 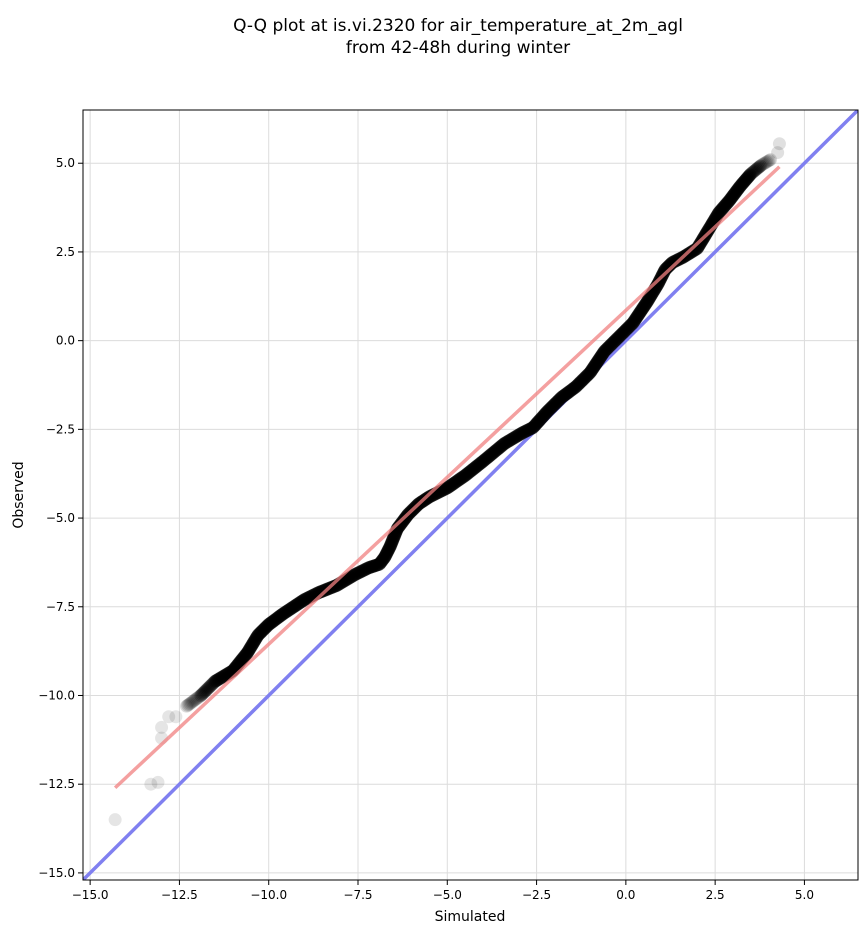 What do you see at coordinates (715, 895) in the screenshot?
I see `x-tick-label: 2.5` at bounding box center [715, 895].